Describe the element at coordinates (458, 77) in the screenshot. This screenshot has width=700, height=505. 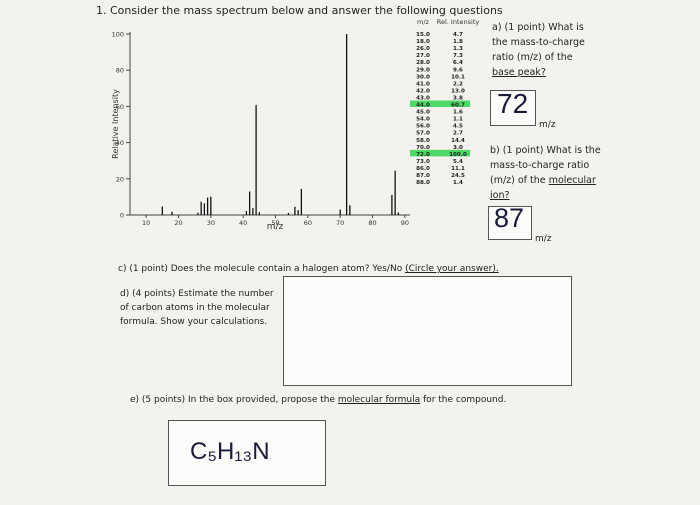
I see `table-cell: 10.1` at that location.